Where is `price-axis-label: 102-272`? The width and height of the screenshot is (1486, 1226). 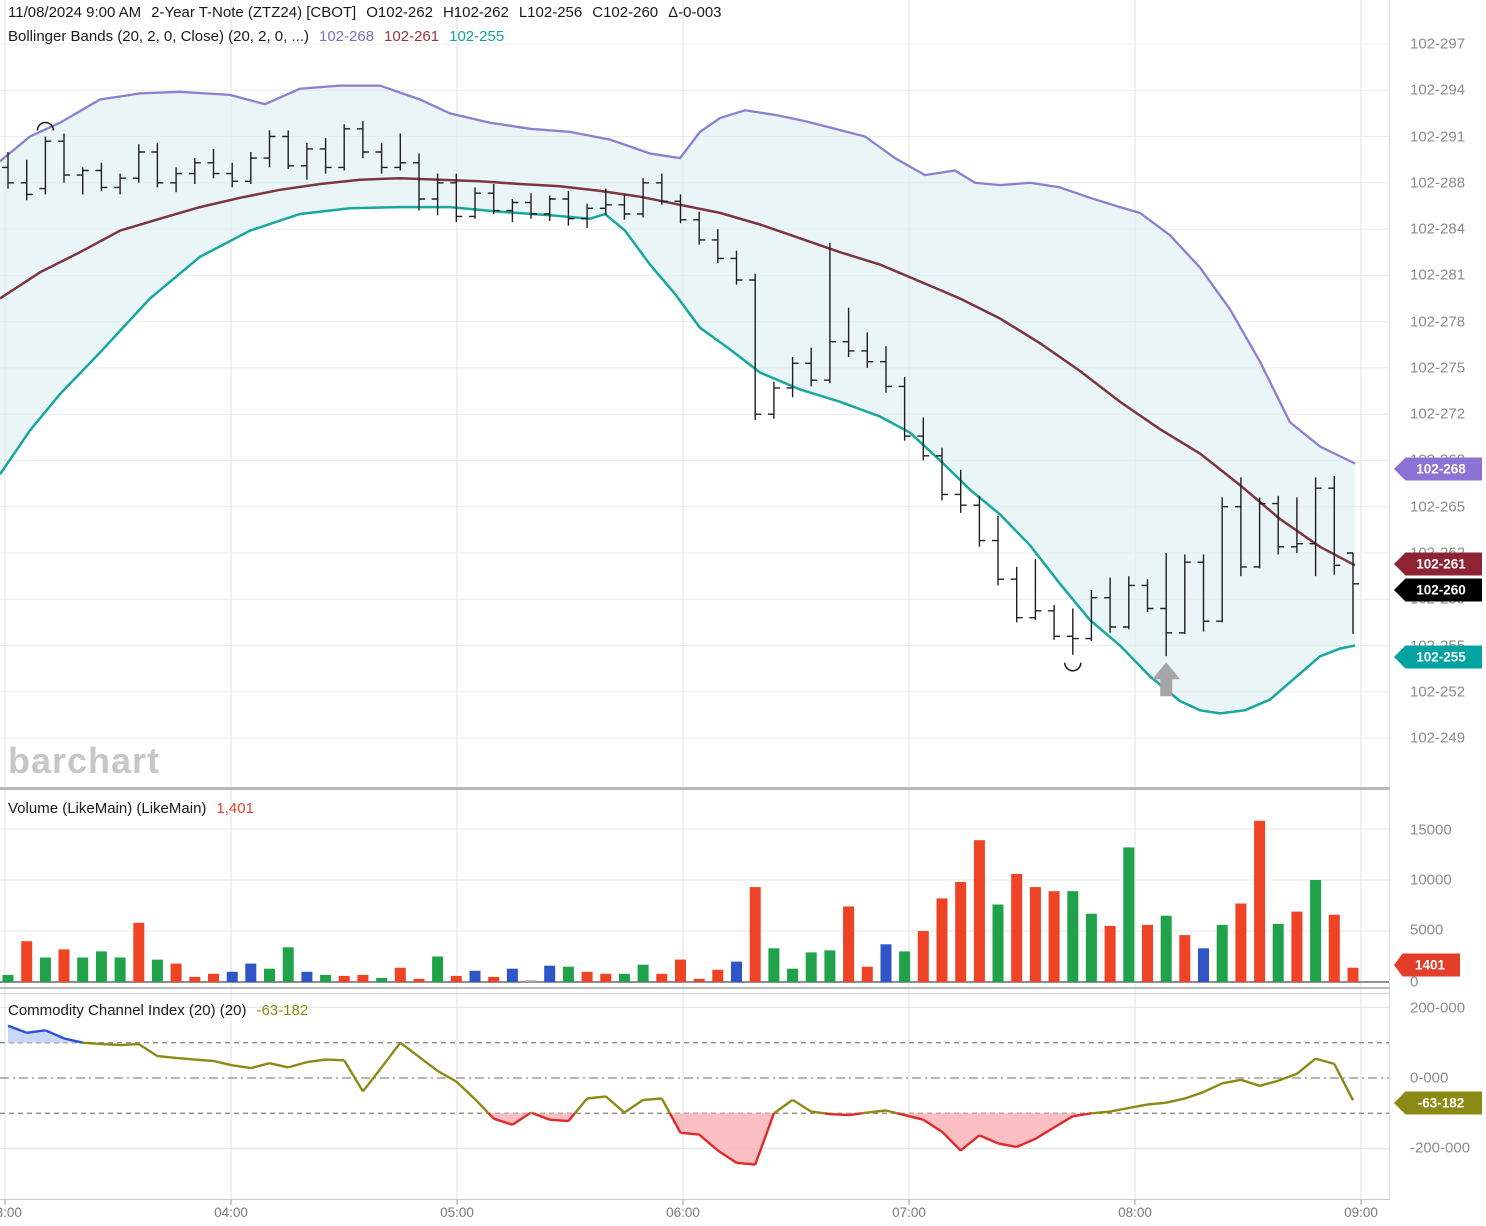
price-axis-label: 102-272 is located at coordinates (1438, 414).